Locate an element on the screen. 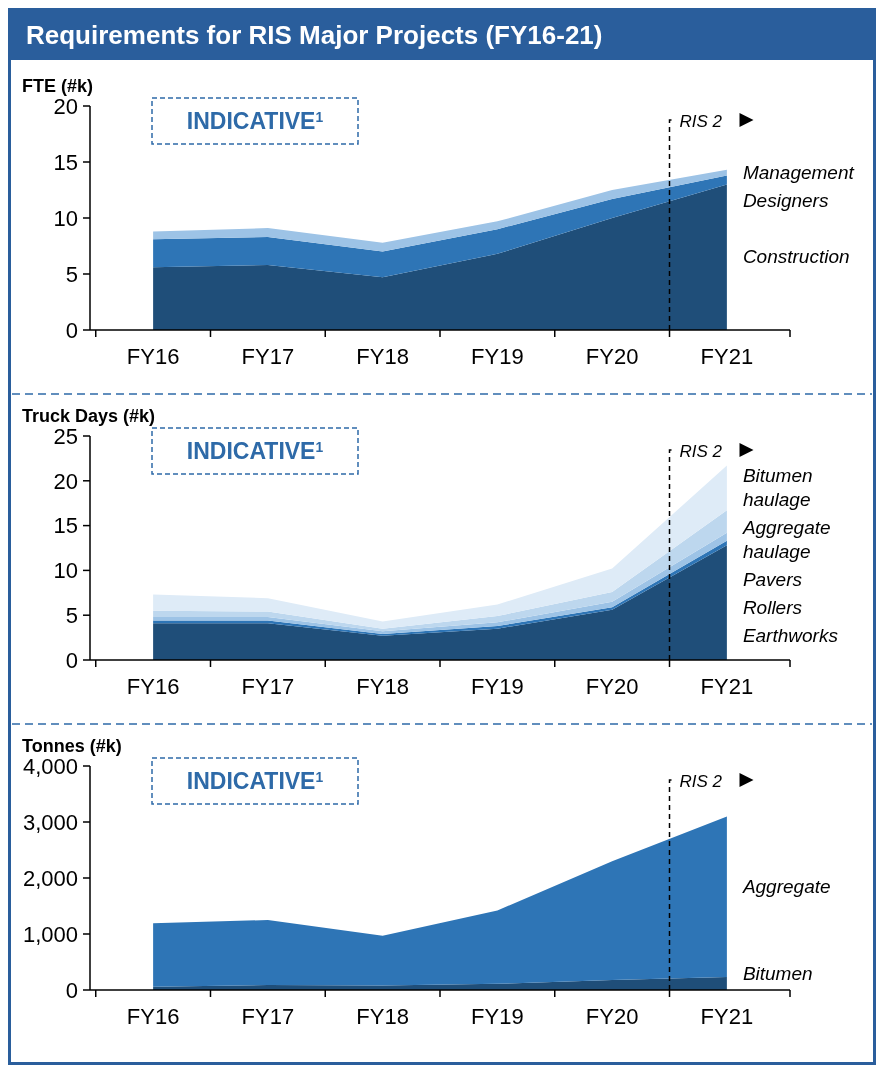 Image resolution: width=884 pixels, height=1073 pixels. y-tick-label: 20 is located at coordinates (65, 481).